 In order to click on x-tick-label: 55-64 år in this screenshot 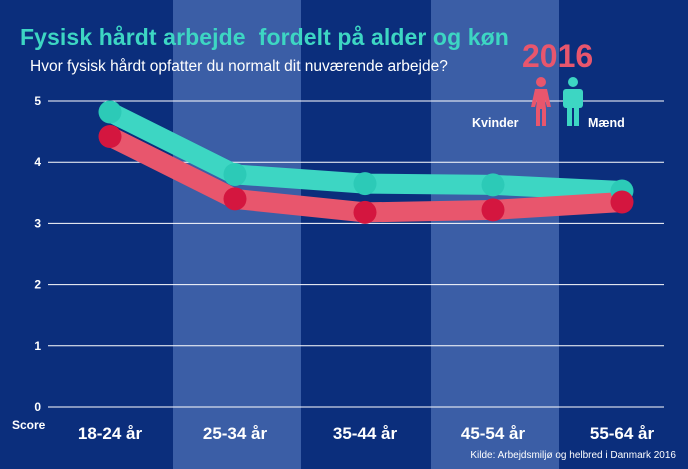, I will do `click(622, 433)`.